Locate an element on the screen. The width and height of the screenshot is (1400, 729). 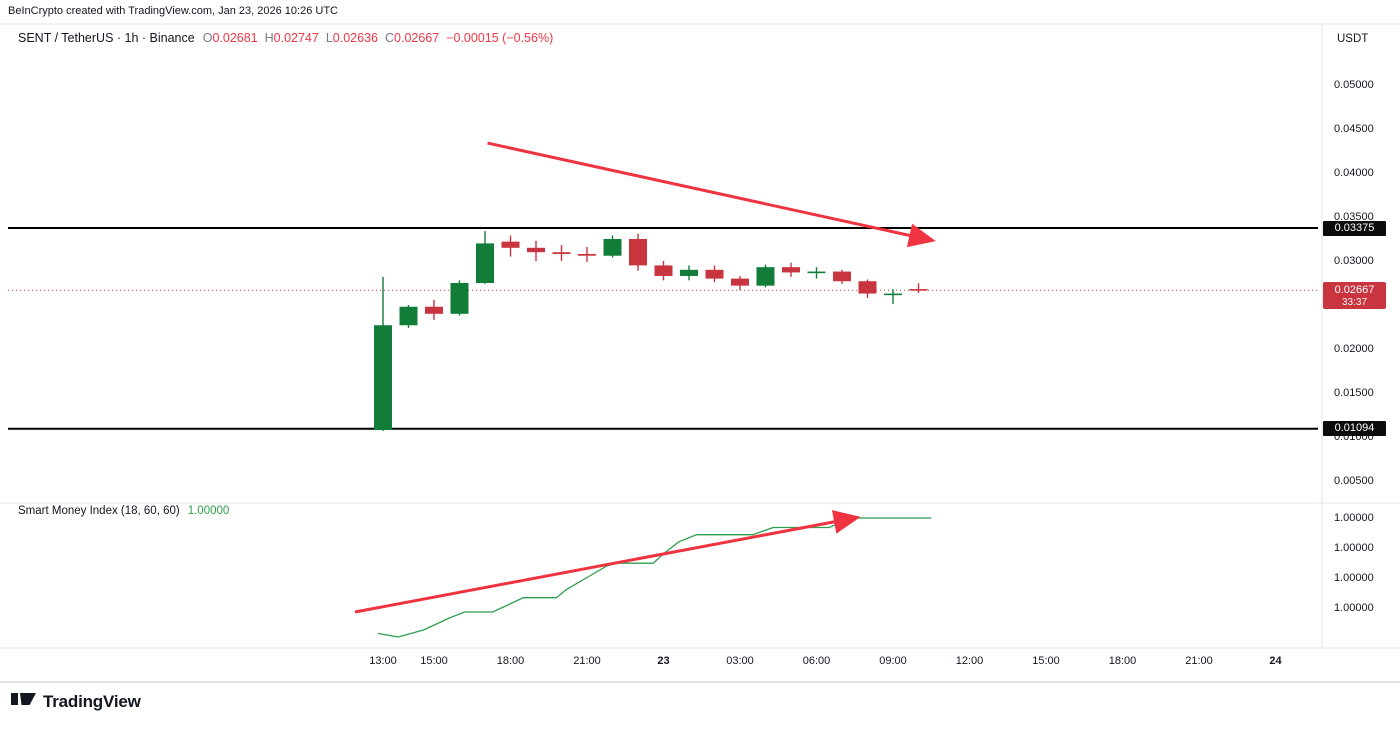
smi-header: Smart Money Index (18, 60, 60) 1.00000 is located at coordinates (123, 511).